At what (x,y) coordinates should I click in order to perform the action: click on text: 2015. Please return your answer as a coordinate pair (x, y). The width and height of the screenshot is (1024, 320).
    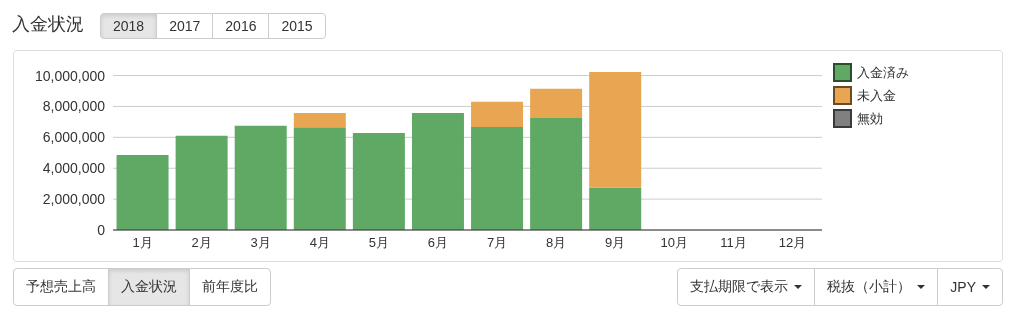
    Looking at the image, I should click on (297, 26).